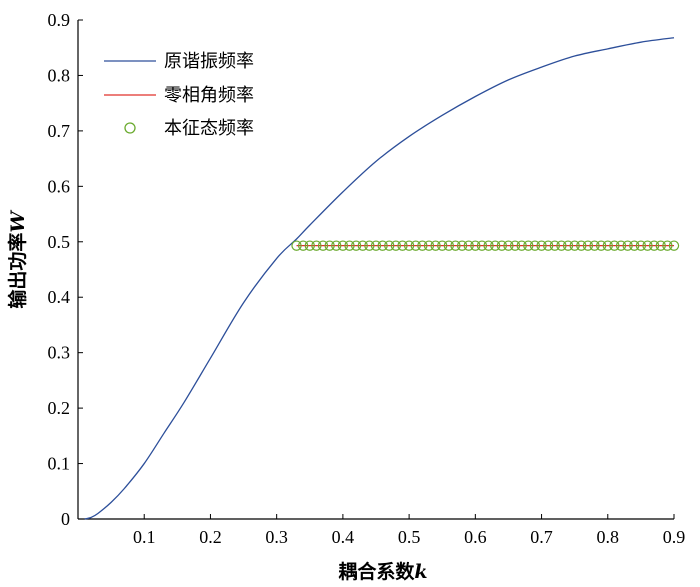  I want to click on y-tick-label: 0, so click(65, 519).